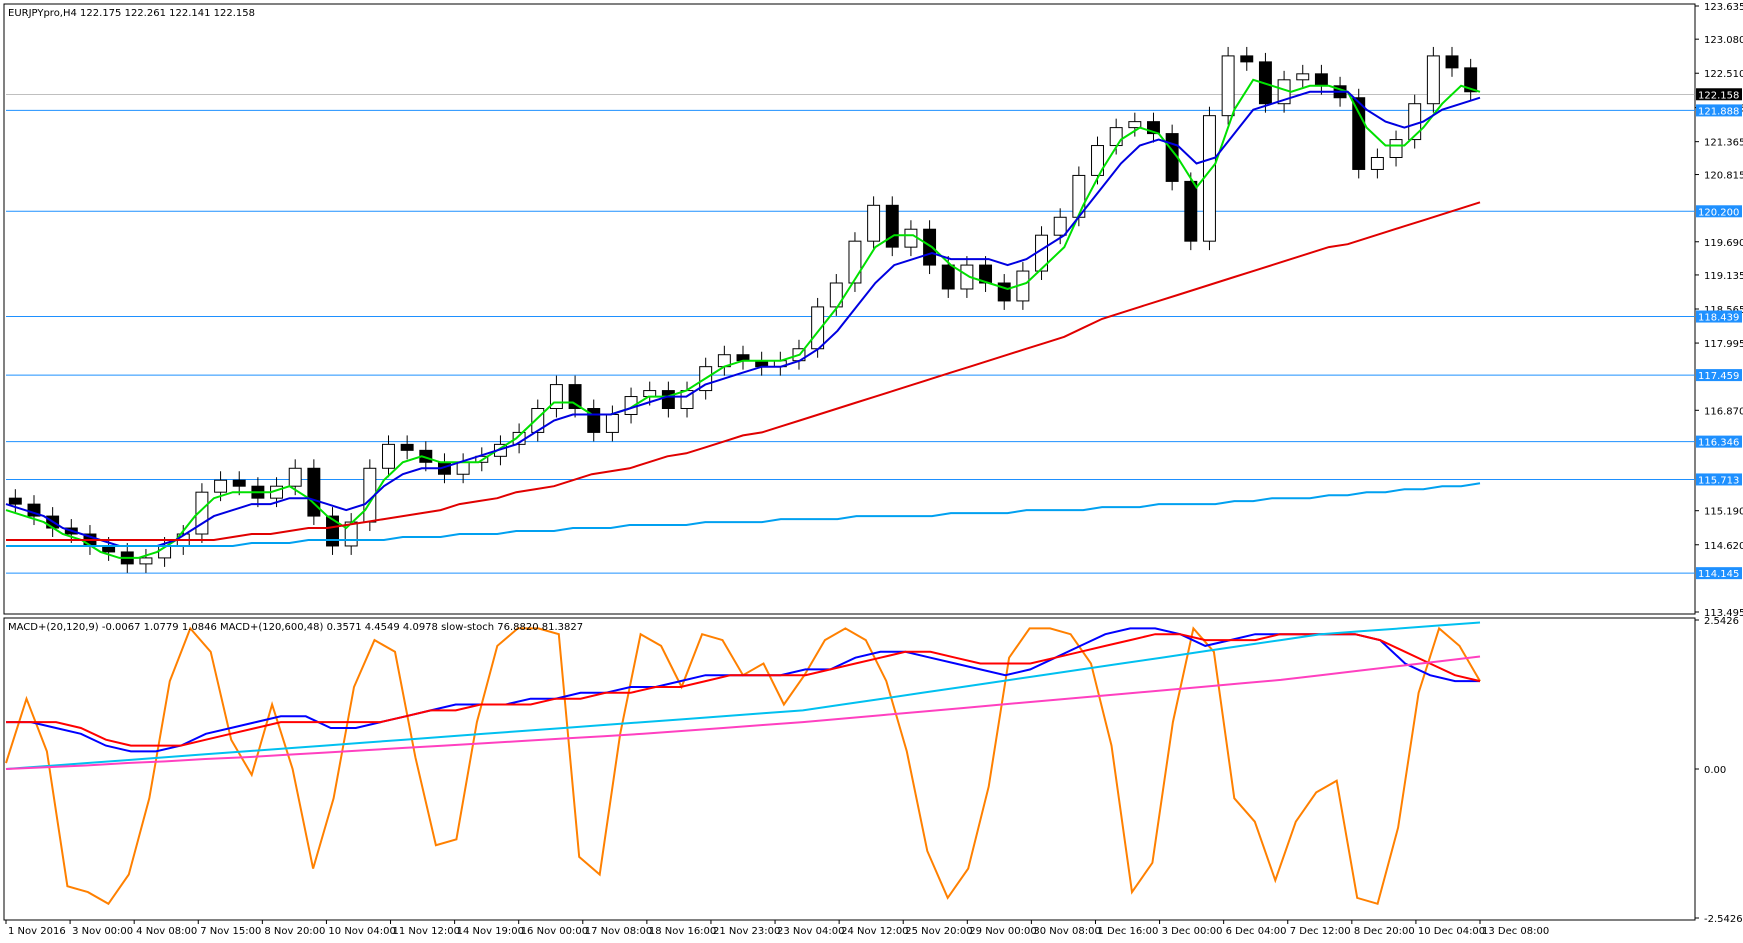 This screenshot has height=943, width=1743. Describe the element at coordinates (938, 931) in the screenshot. I see `time-tick-label: 25 Nov 20:00` at that location.